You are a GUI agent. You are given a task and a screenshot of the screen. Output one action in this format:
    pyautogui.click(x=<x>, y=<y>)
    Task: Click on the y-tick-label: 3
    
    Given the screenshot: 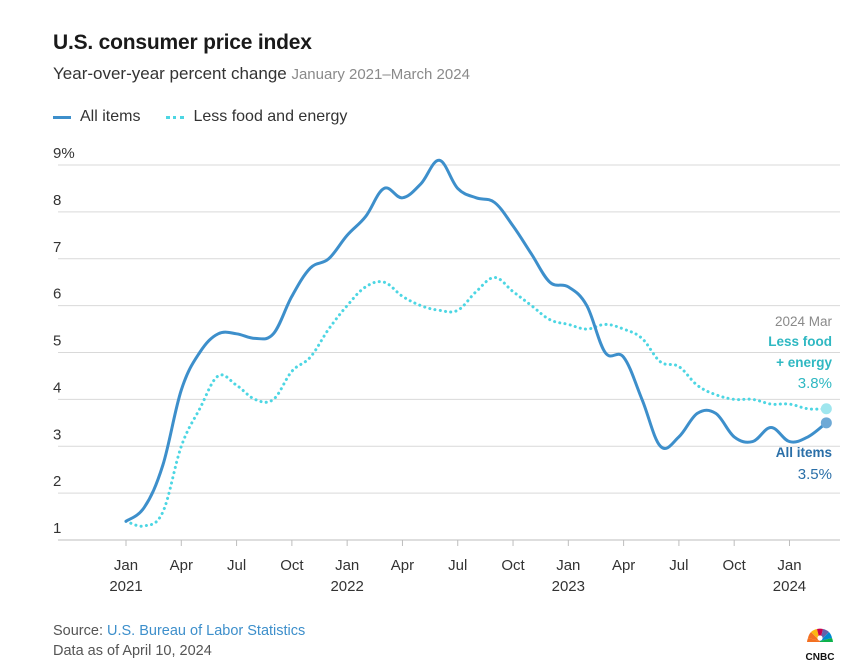 What is the action you would take?
    pyautogui.click(x=57, y=434)
    